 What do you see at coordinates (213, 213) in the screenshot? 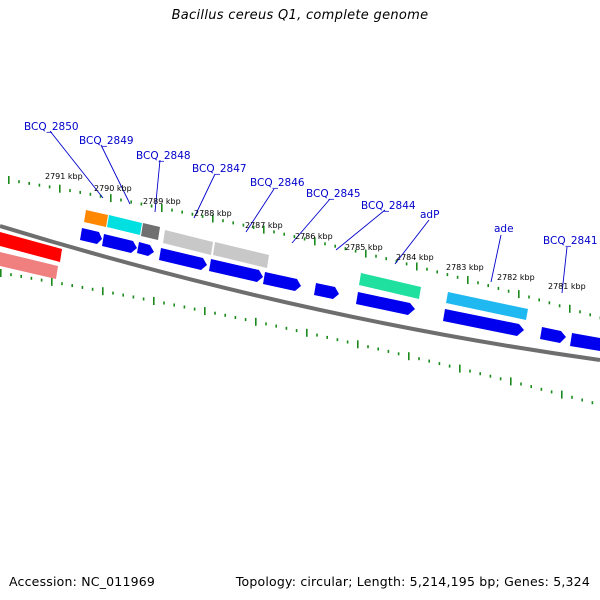
I see `tick-label: 2788 kbp` at bounding box center [213, 213].